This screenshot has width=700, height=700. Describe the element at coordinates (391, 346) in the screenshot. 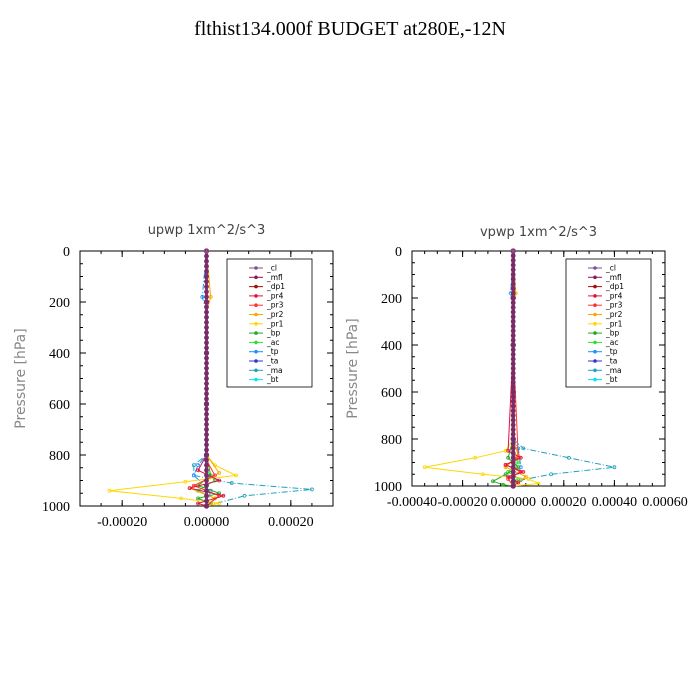

I see `y-tick-label-1-2: 400` at that location.